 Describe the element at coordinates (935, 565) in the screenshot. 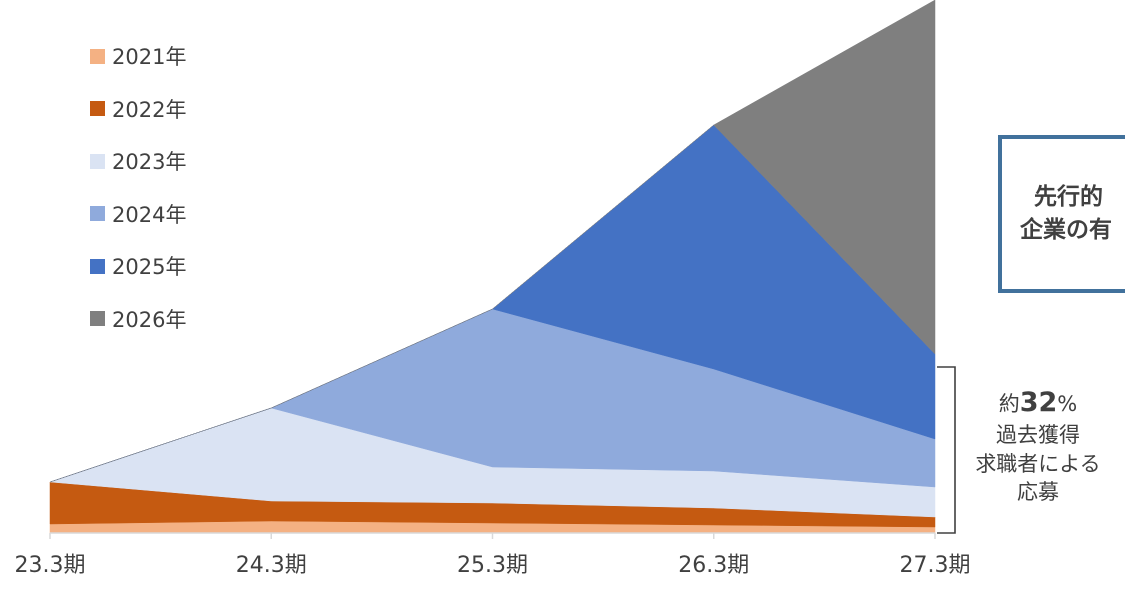

I see `x-tick-label: 27.3期` at that location.